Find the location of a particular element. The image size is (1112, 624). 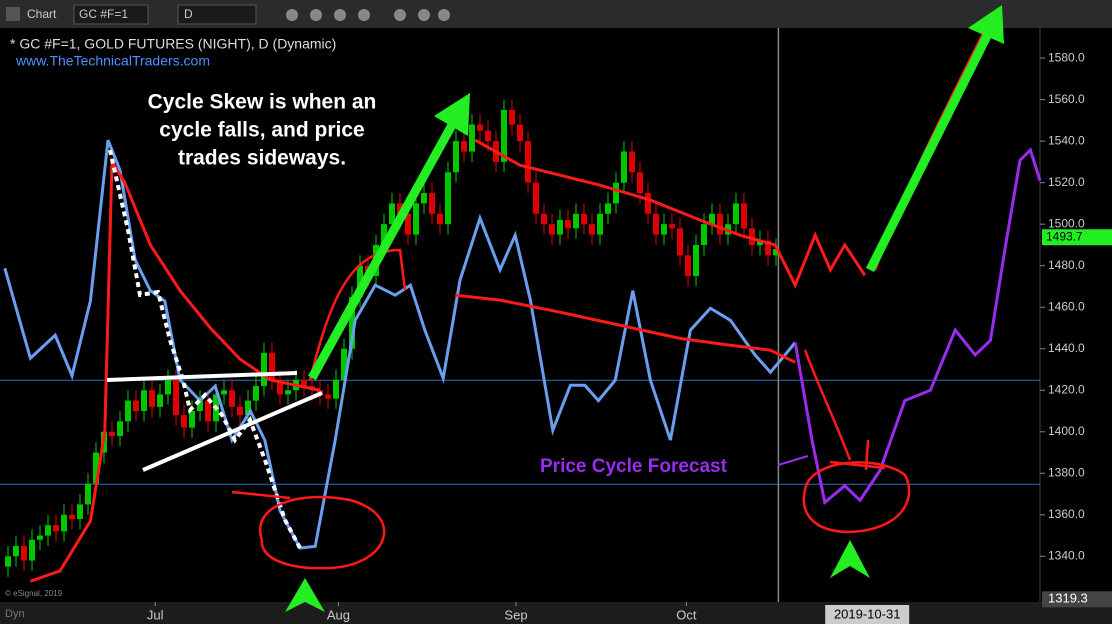

purple-pointer is located at coordinates (793, 460).